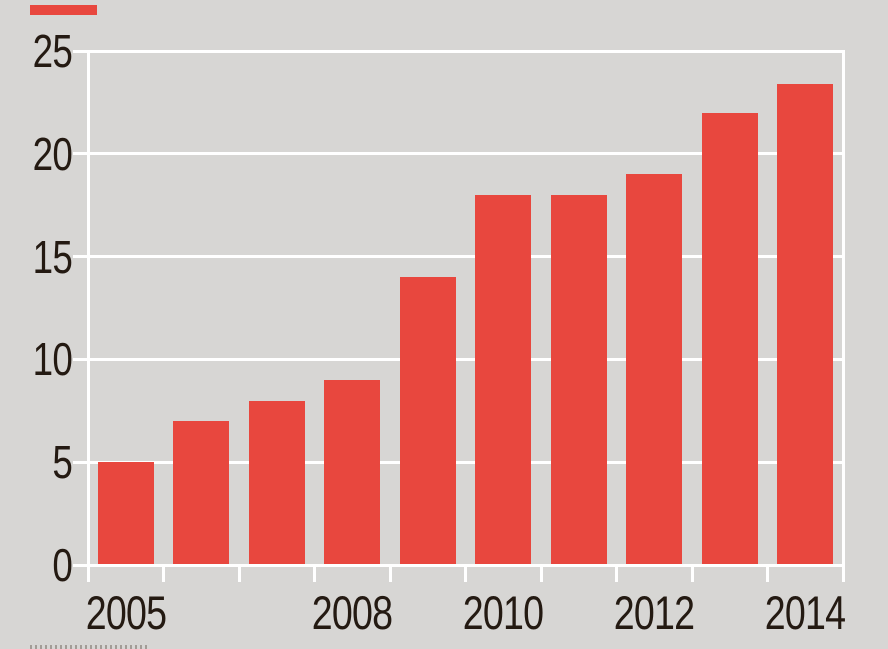 The height and width of the screenshot is (649, 888). I want to click on y-axis-tick-label: 5, so click(62, 462).